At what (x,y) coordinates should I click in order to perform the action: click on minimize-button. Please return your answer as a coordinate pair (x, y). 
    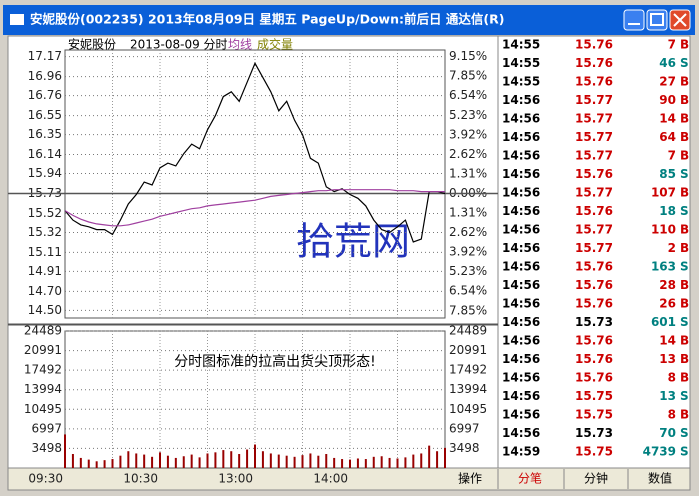
    Looking at the image, I should click on (634, 20).